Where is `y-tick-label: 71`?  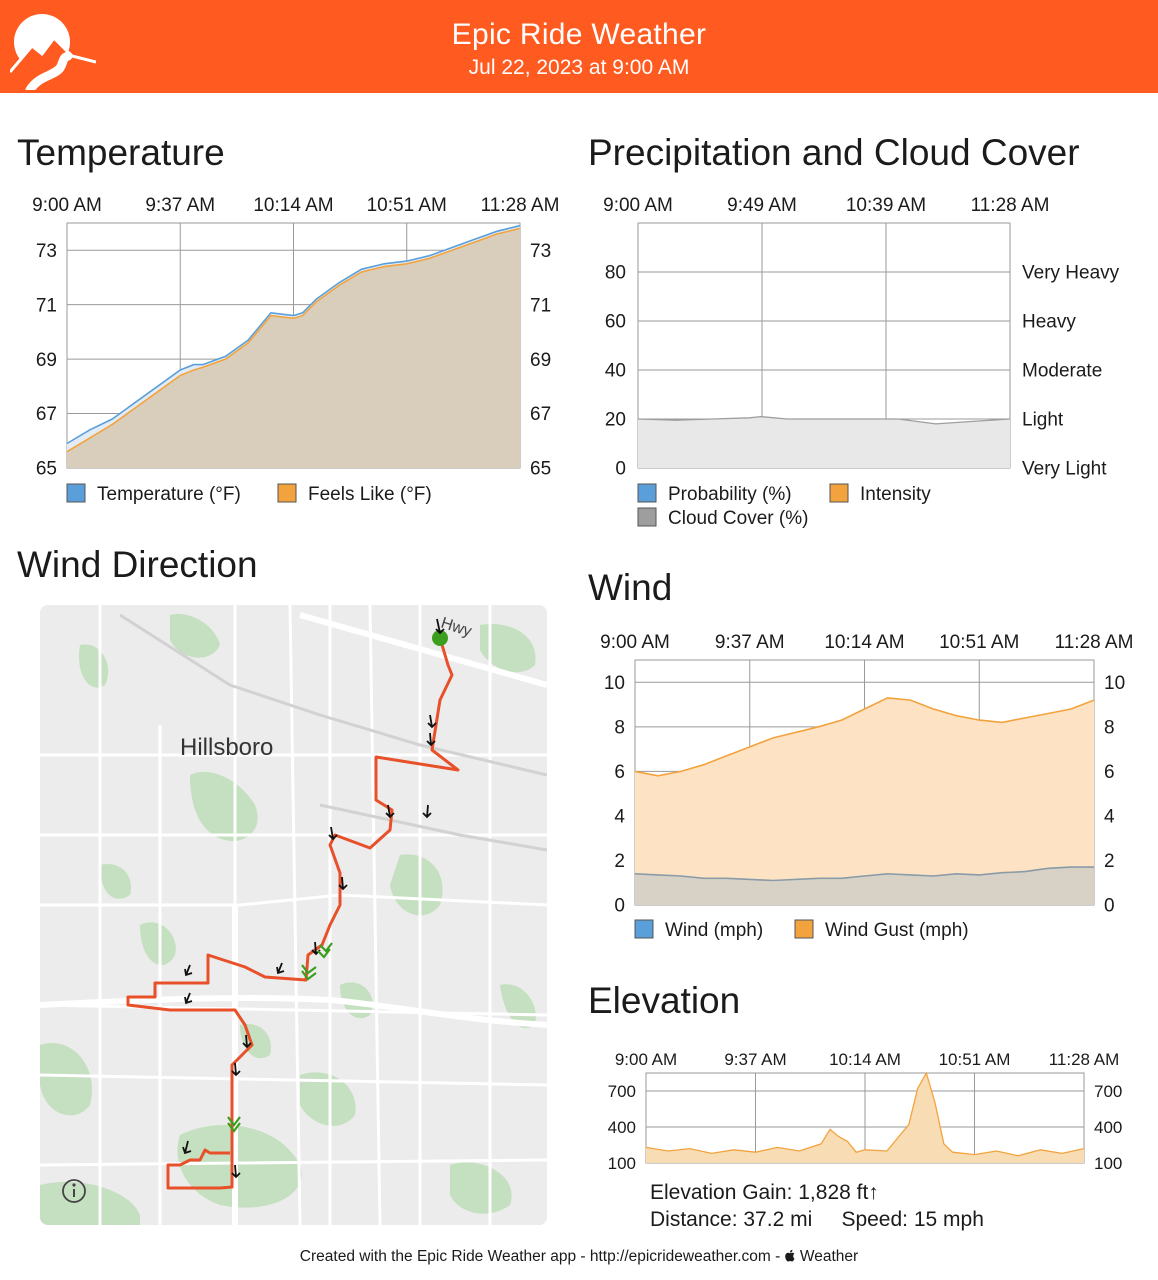 y-tick-label: 71 is located at coordinates (46, 305).